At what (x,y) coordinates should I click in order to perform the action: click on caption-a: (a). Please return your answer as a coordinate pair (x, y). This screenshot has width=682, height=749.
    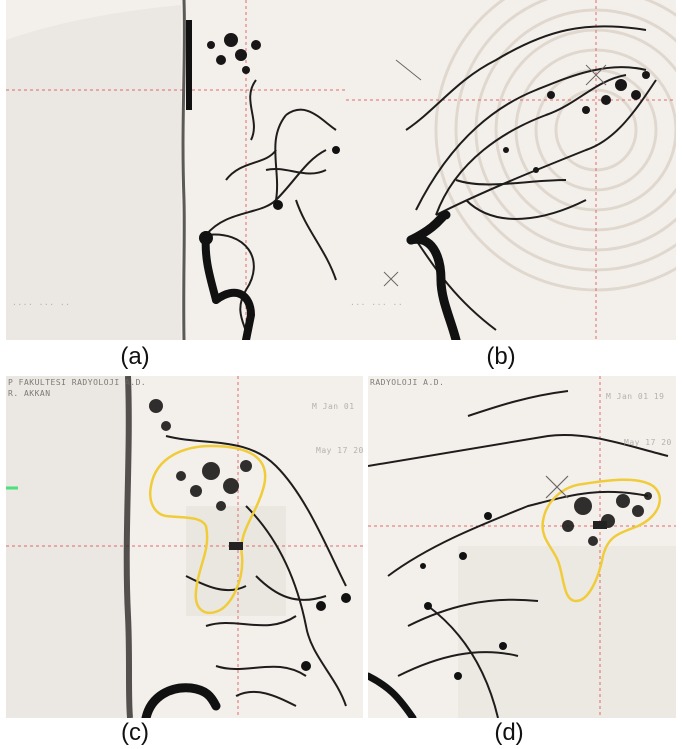
    Looking at the image, I should click on (135, 356).